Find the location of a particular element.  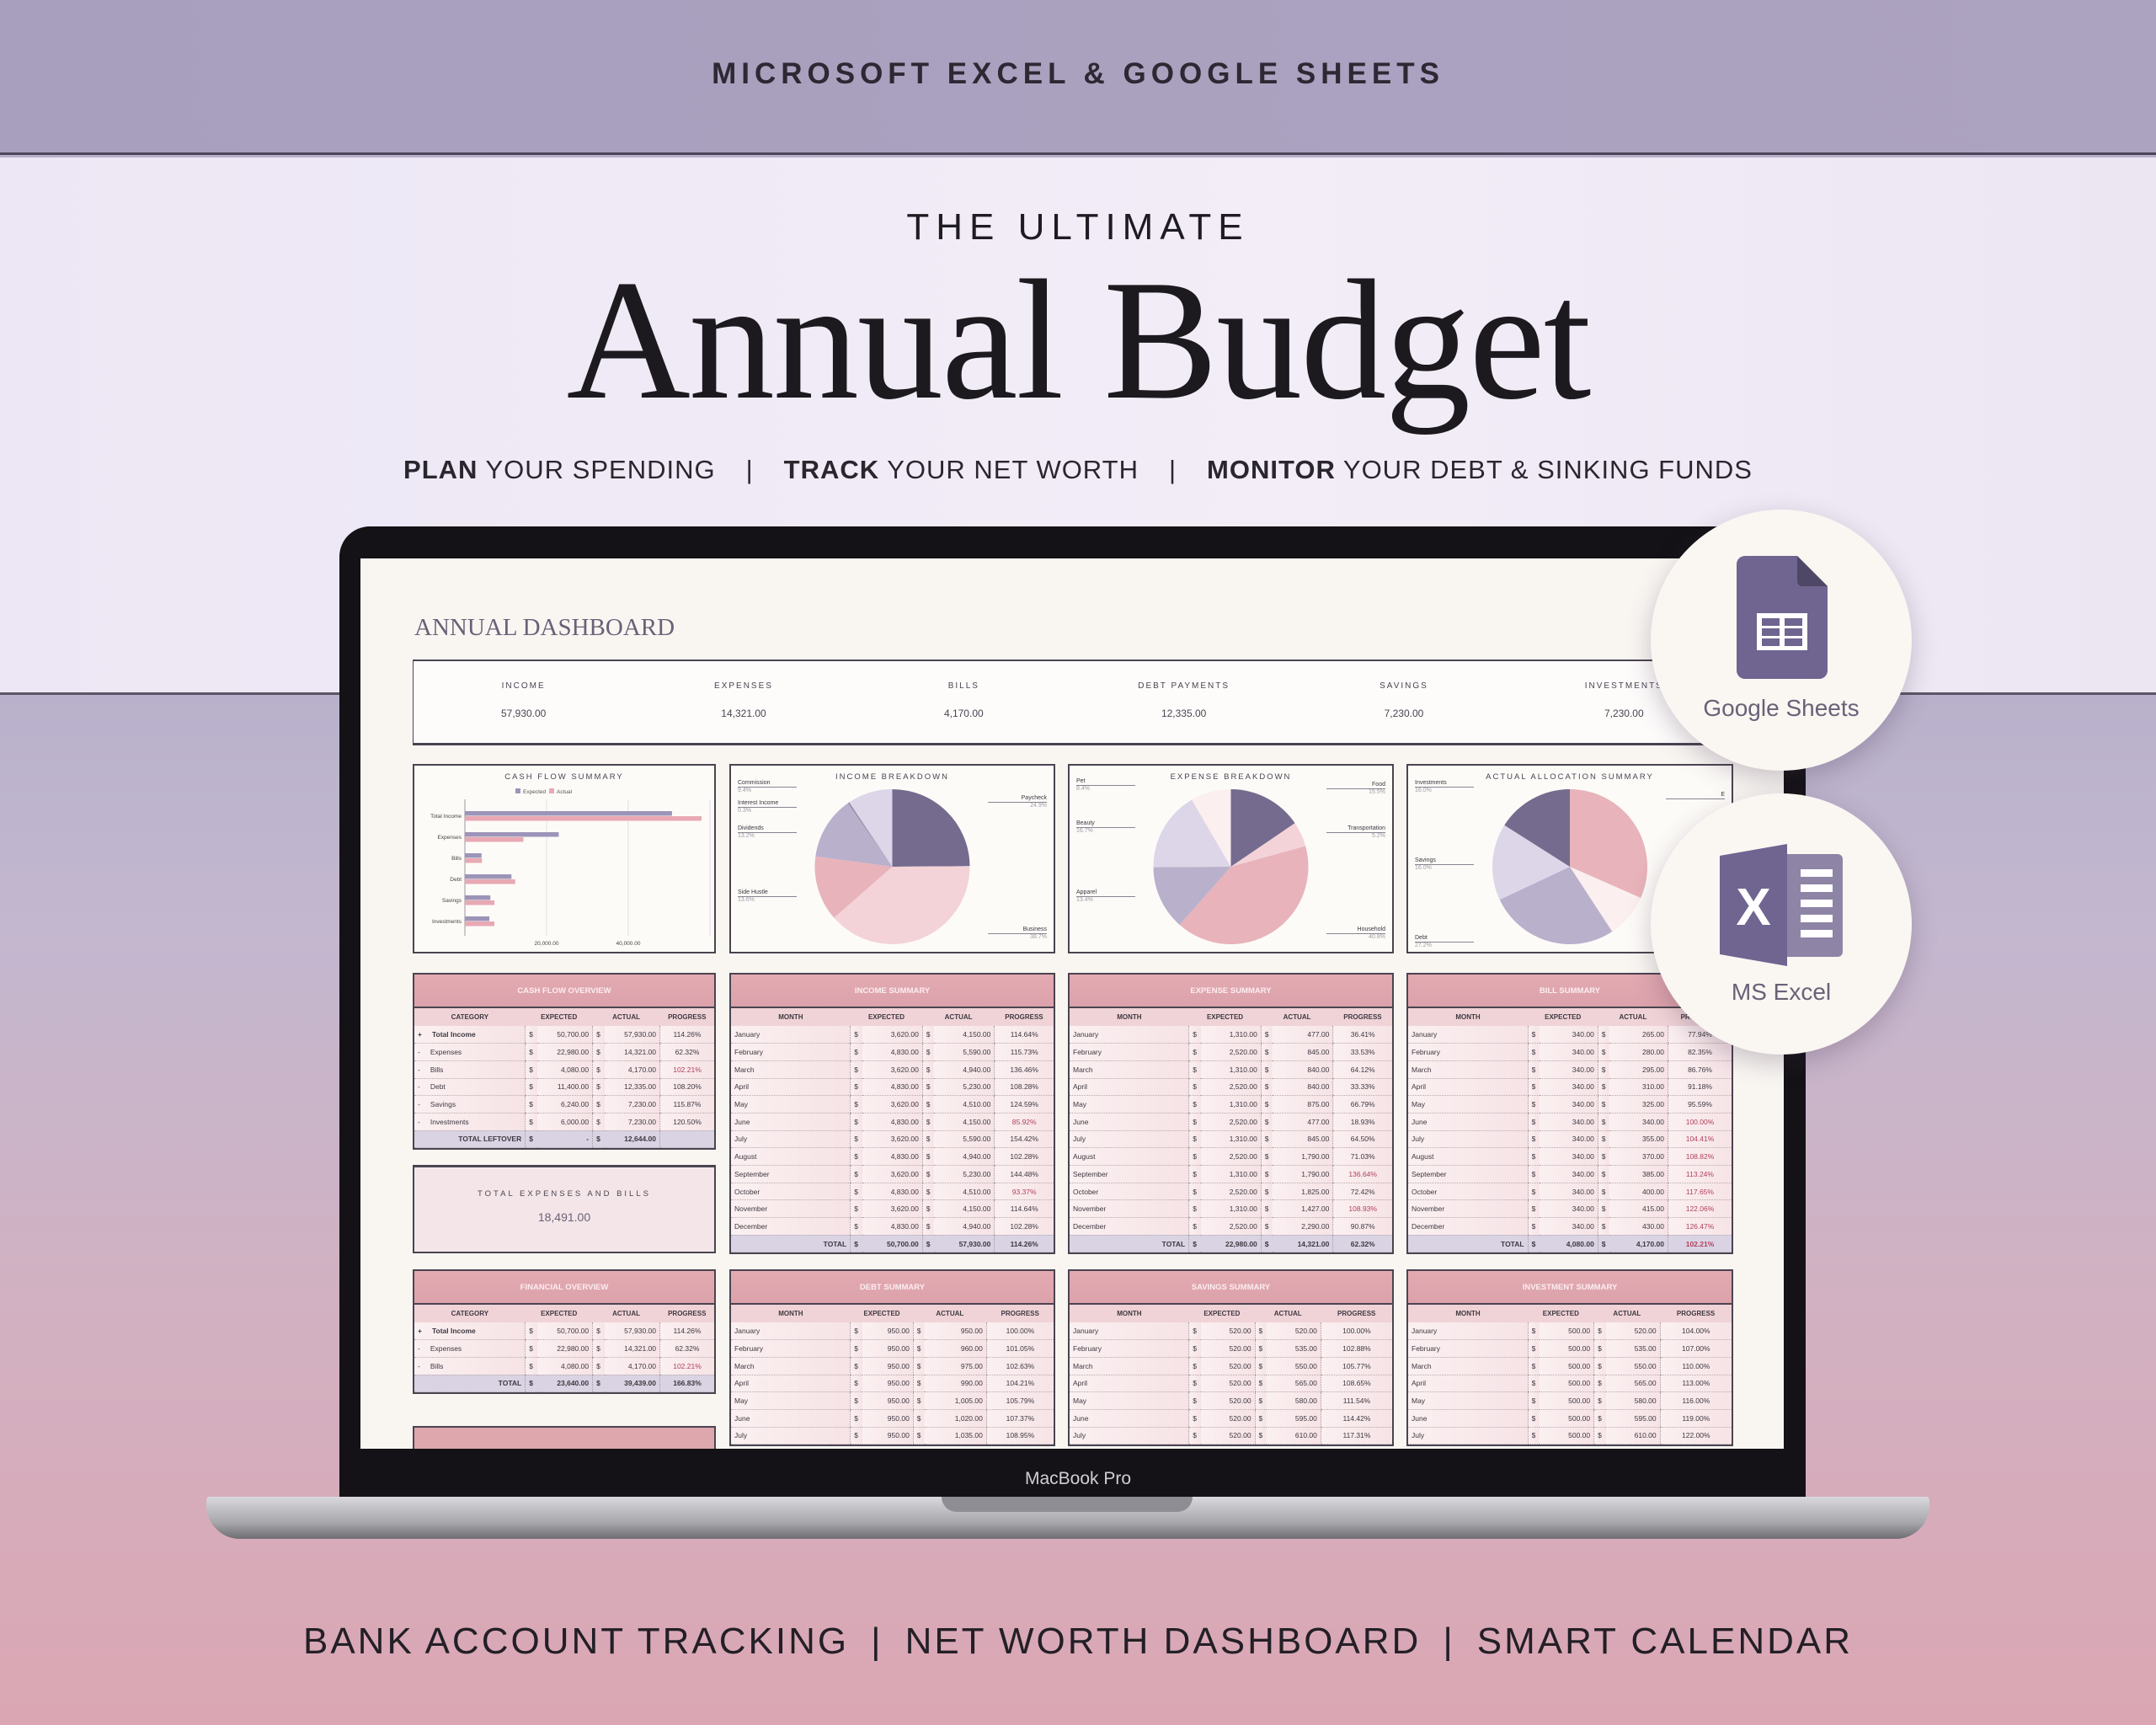

category-label: Savings is located at coordinates (452, 901).